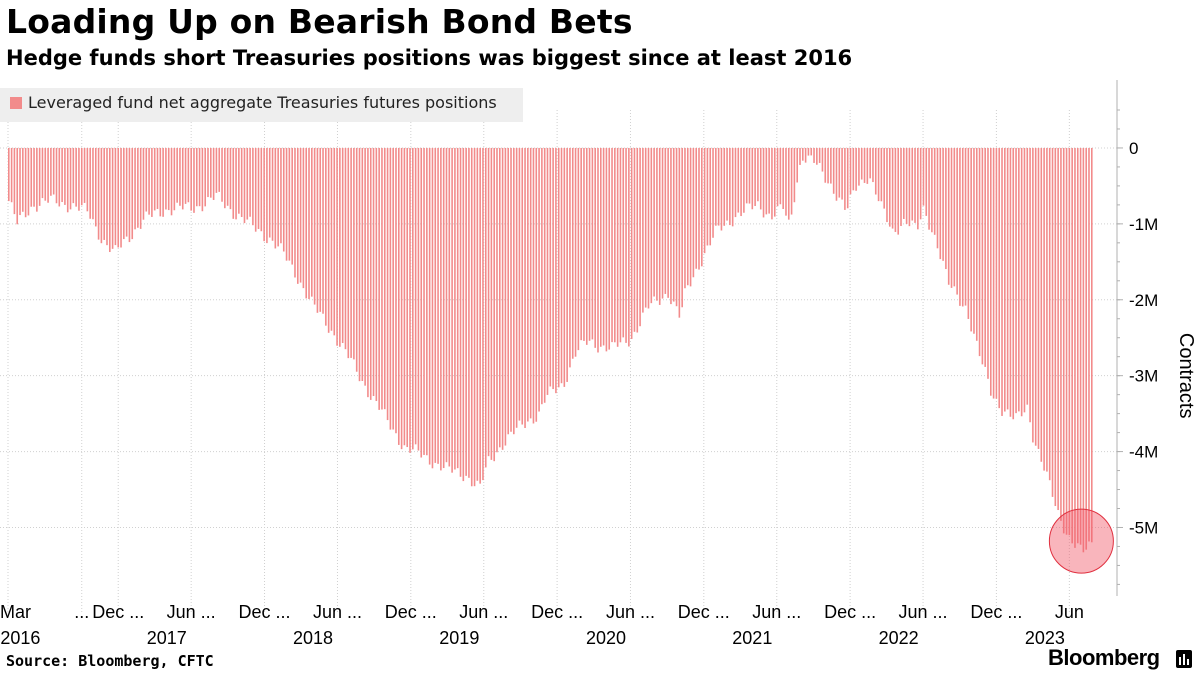 This screenshot has width=1200, height=675. I want to click on legend-swatch, so click(16, 103).